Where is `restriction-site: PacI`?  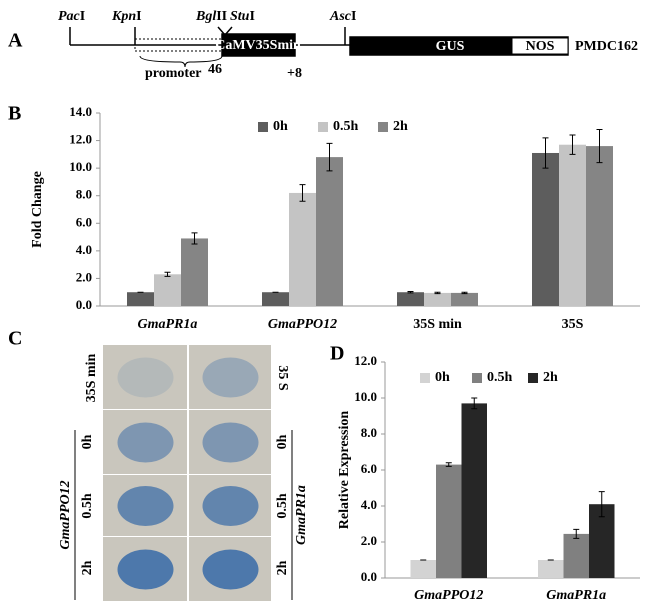 restriction-site: PacI is located at coordinates (71, 16).